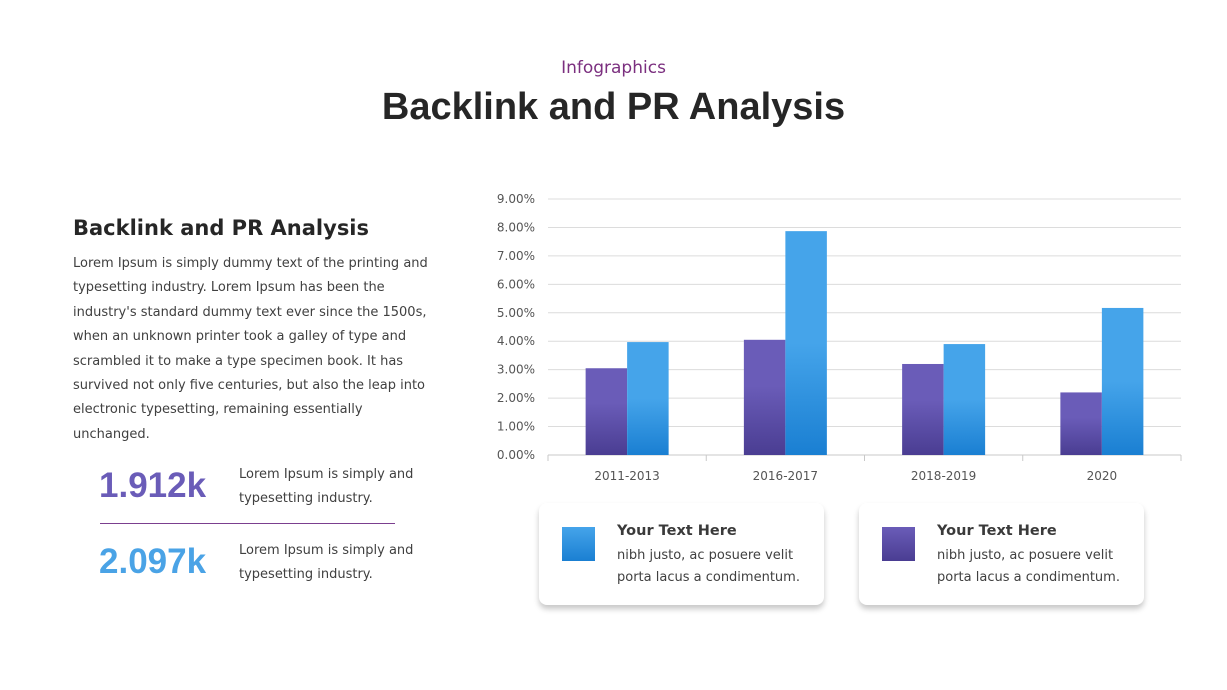 The height and width of the screenshot is (690, 1227). I want to click on kicker: Infographics, so click(613, 68).